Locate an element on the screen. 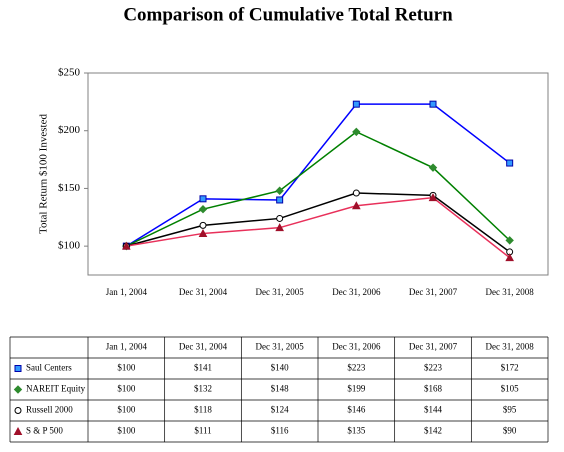 The height and width of the screenshot is (452, 564). table-cell: $105 is located at coordinates (510, 389).